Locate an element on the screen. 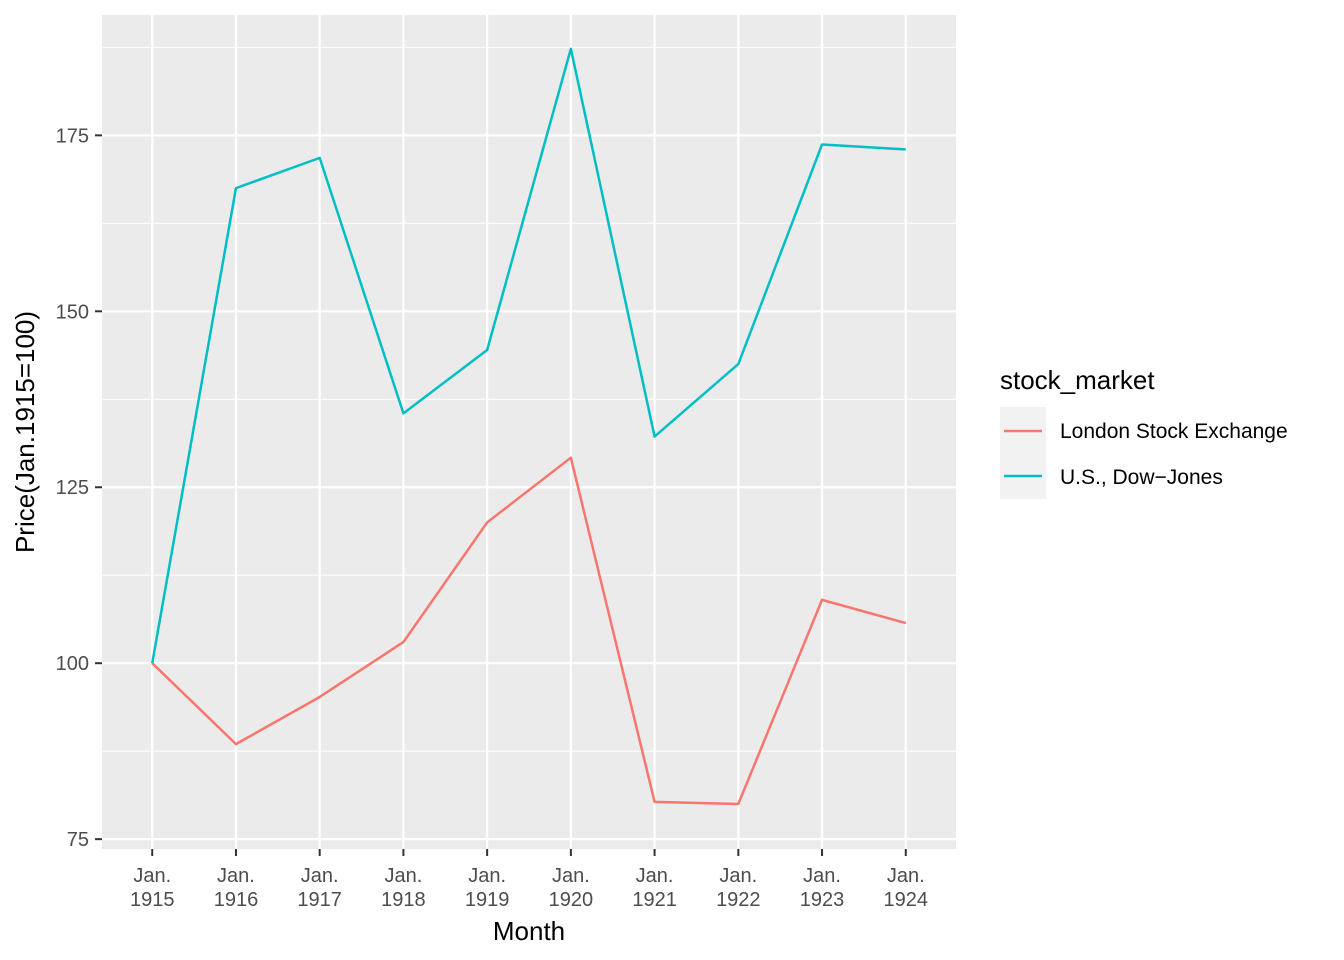  y-tick-label: 75 is located at coordinates (78, 840).